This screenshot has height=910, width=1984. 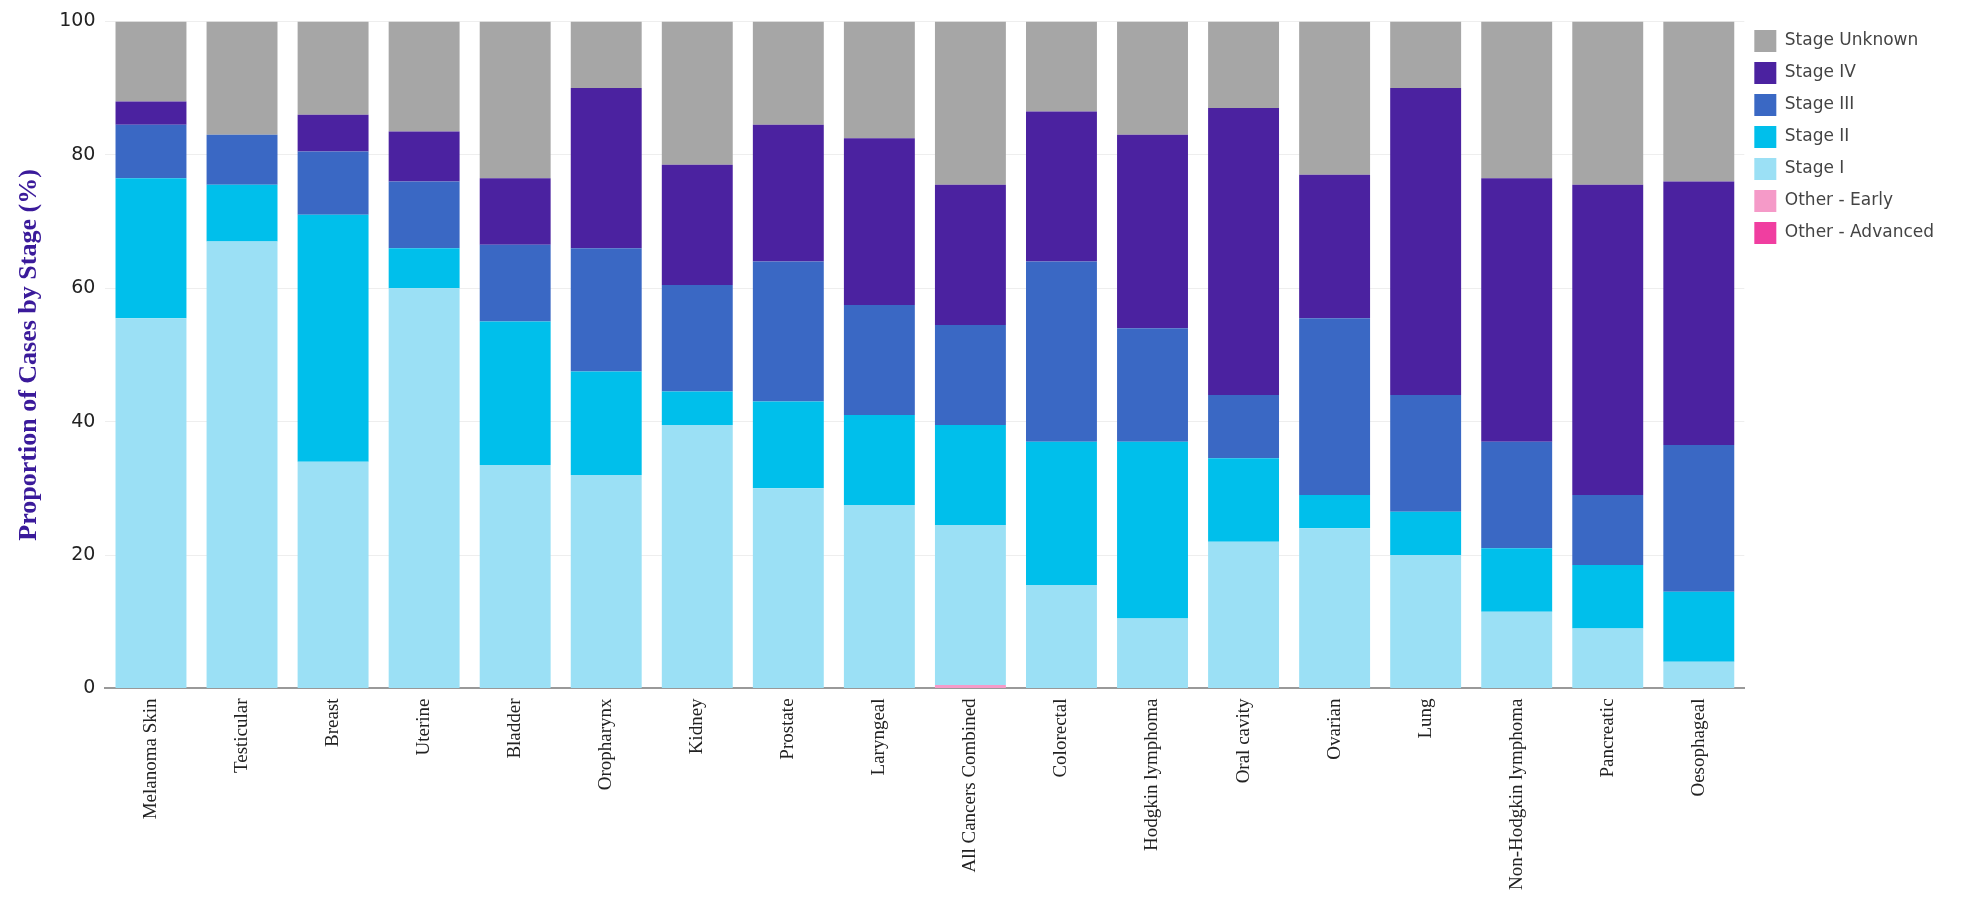 I want to click on x-tick-label: Kidney, so click(x=696, y=726).